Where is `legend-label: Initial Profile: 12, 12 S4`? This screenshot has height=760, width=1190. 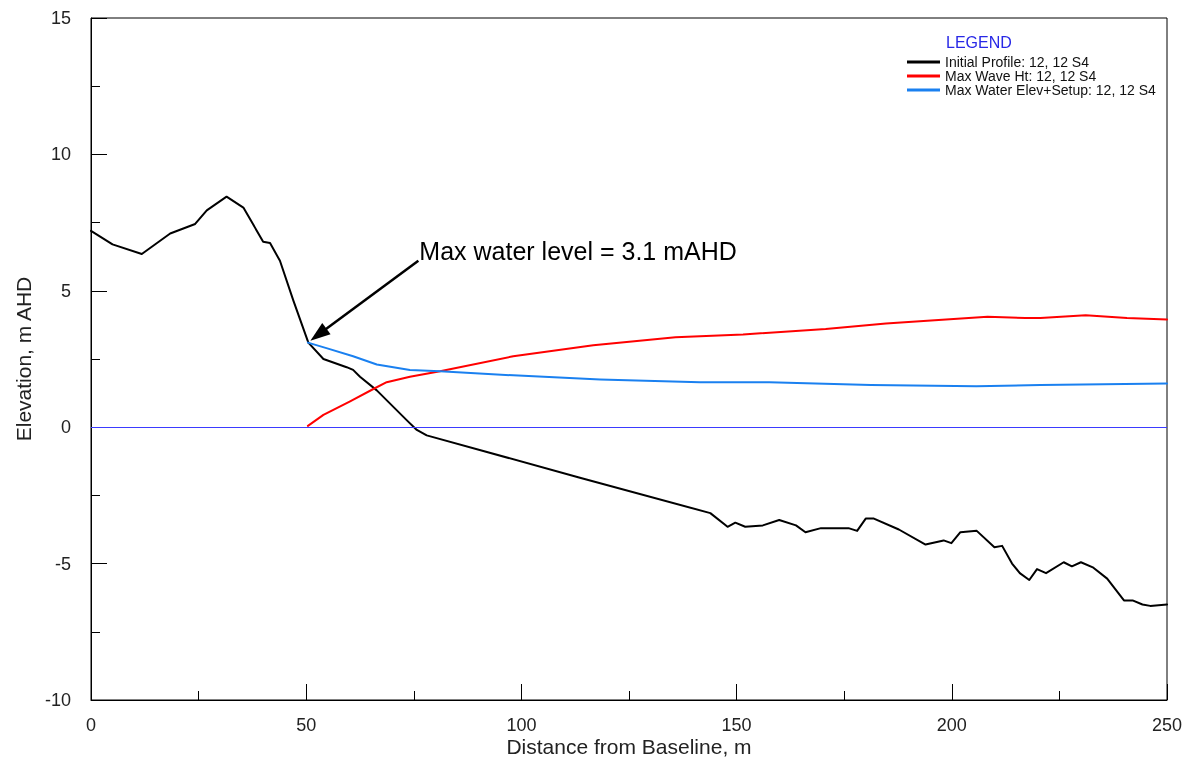
legend-label: Initial Profile: 12, 12 S4 is located at coordinates (1017, 62).